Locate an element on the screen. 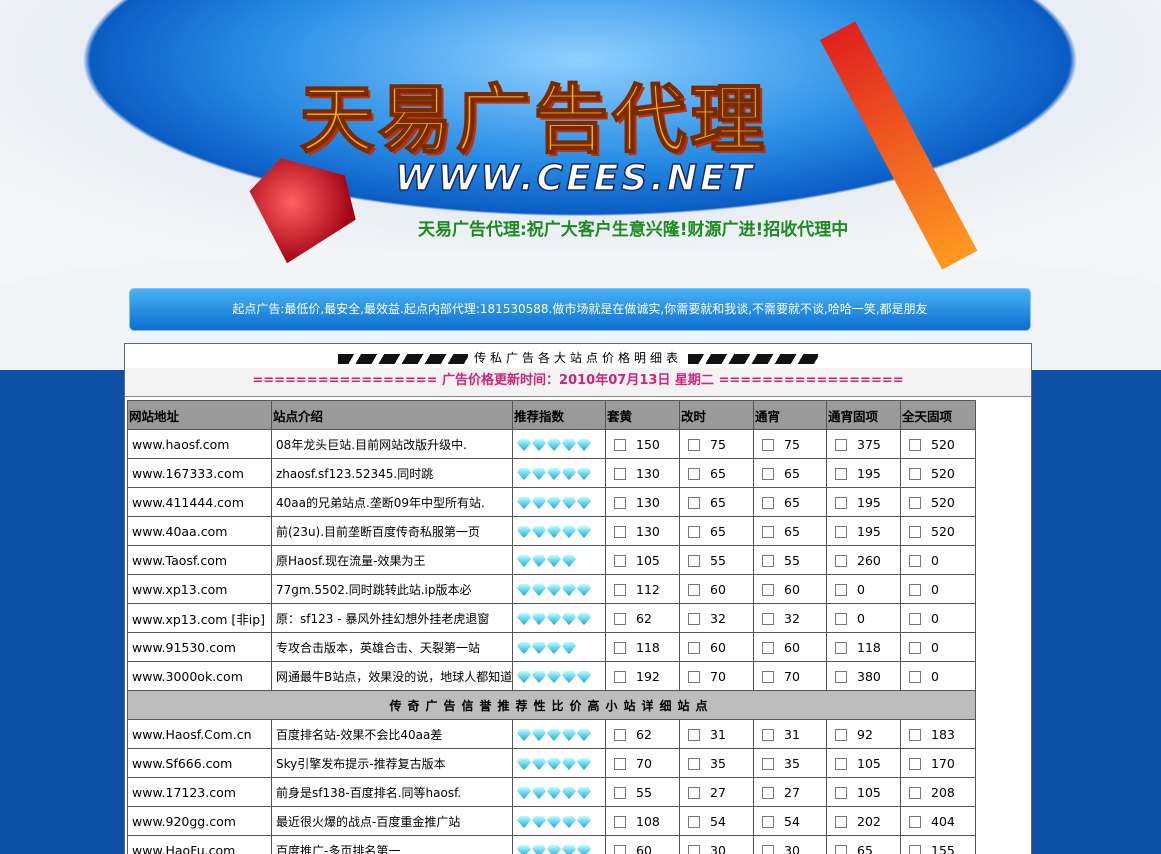 Image resolution: width=1161 pixels, height=854 pixels. price-cell: 0 is located at coordinates (938, 560).